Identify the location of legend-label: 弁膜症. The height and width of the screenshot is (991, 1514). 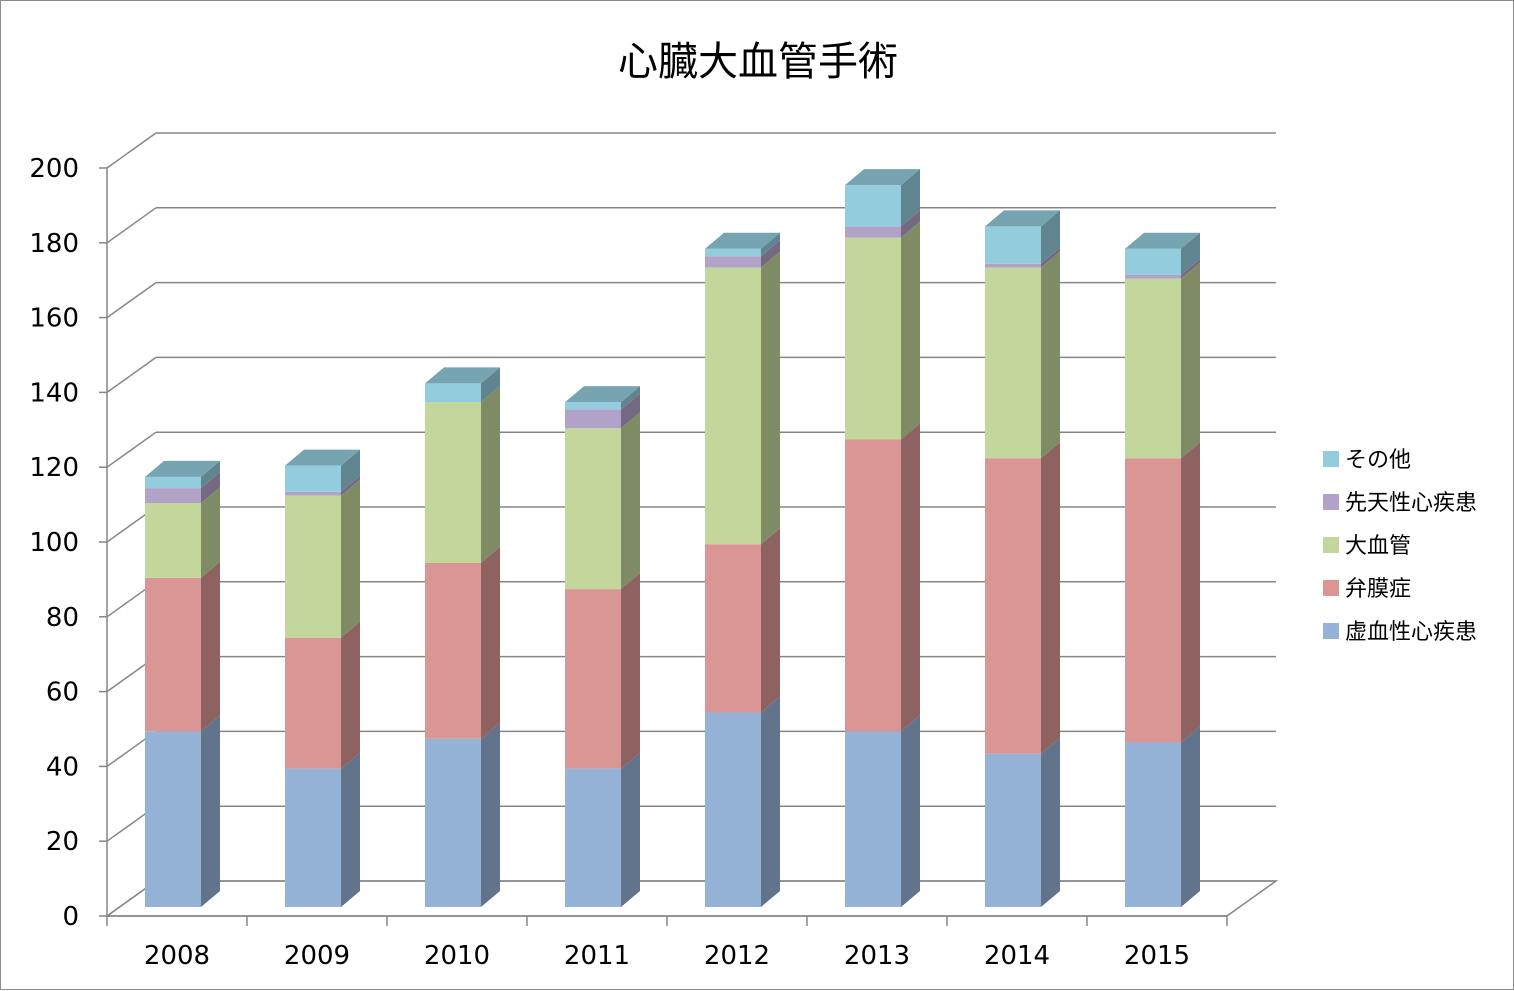
(1378, 589).